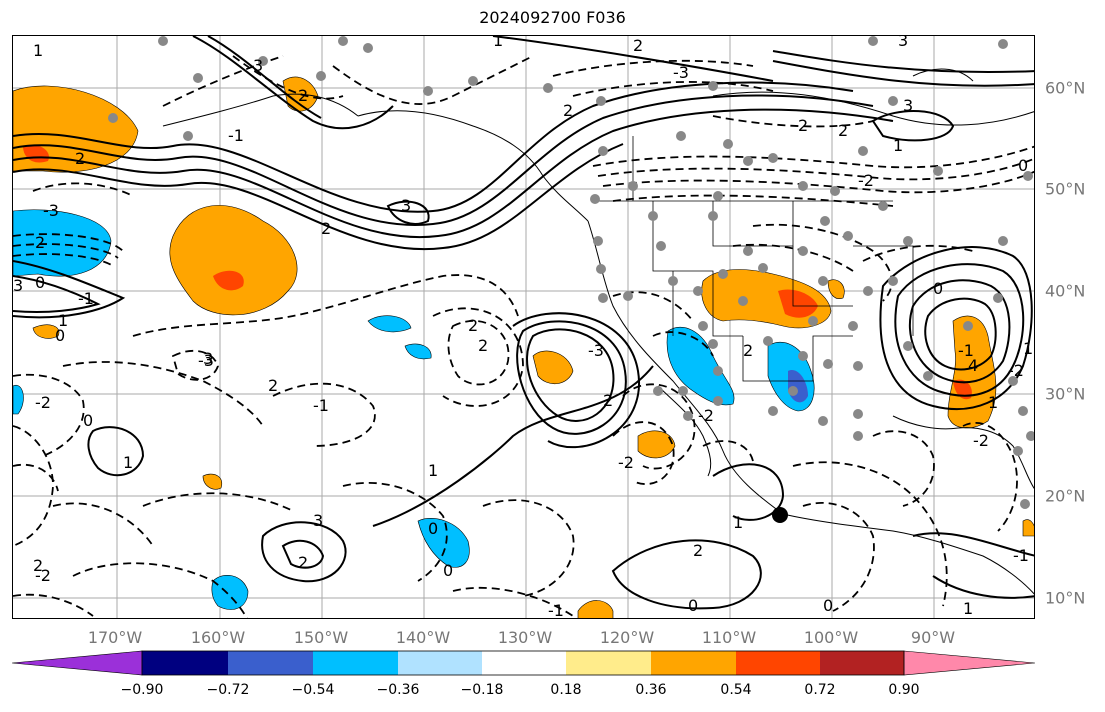 The height and width of the screenshot is (712, 1105). Describe the element at coordinates (525, 637) in the screenshot. I see `lon-label: 130°W` at that location.